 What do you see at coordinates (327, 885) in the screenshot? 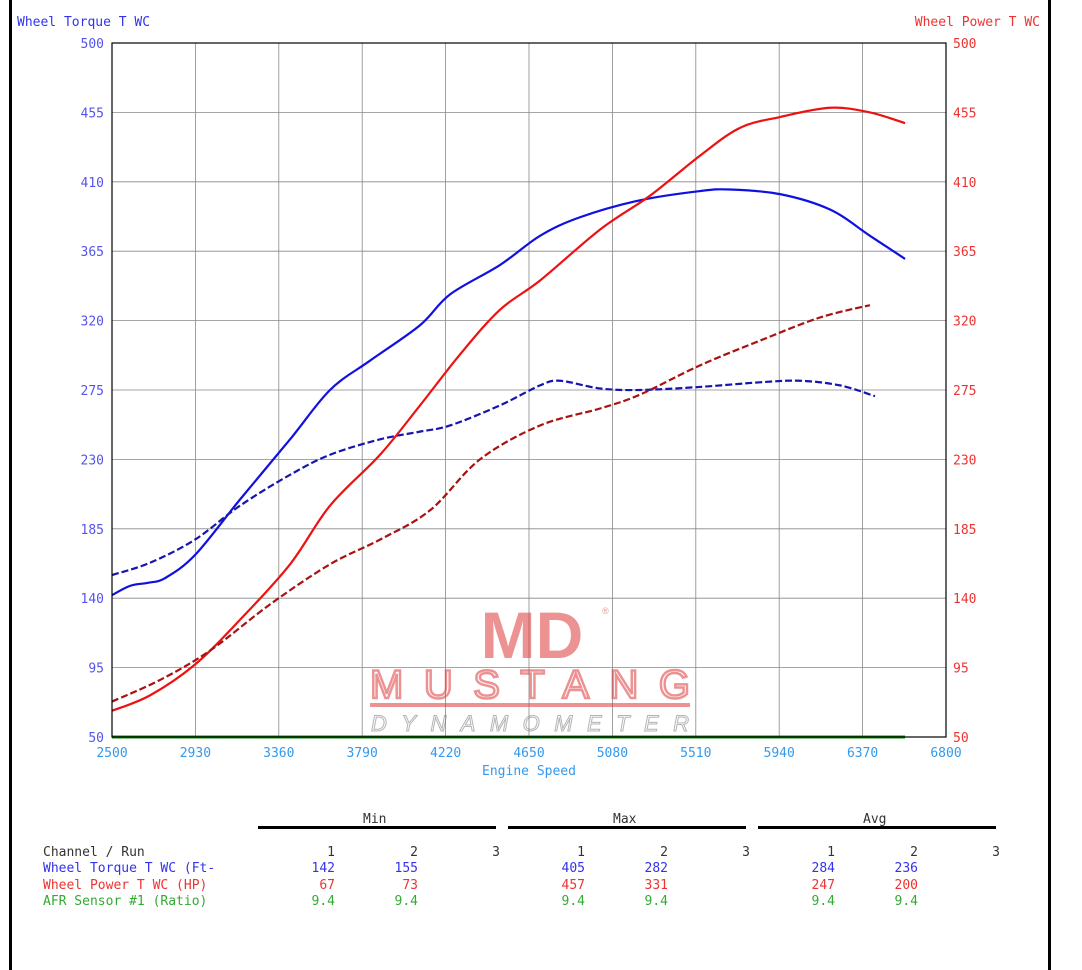
I see `table-value: 67` at bounding box center [327, 885].